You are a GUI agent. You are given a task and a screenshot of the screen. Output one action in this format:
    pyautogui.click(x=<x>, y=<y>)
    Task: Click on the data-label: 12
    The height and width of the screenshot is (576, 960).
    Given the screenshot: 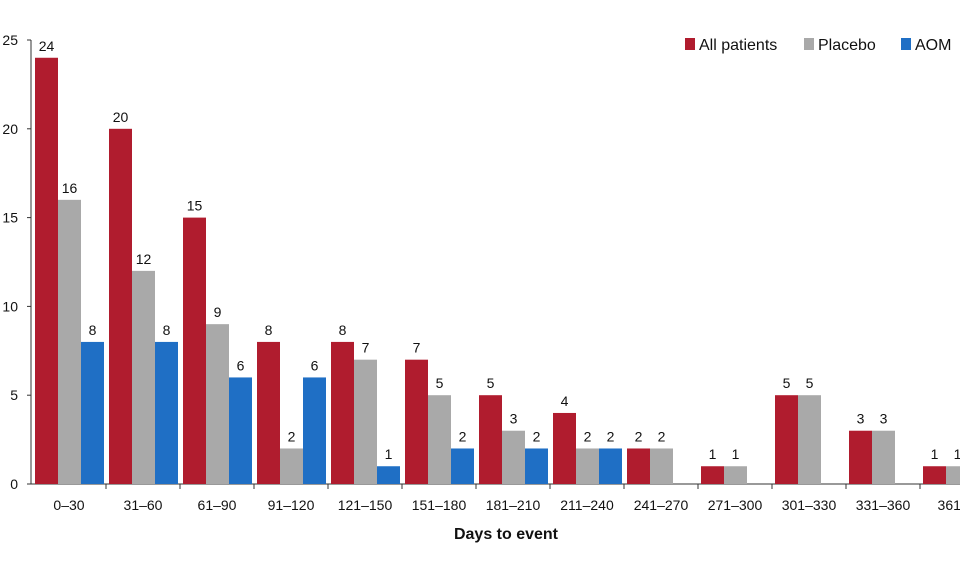 What is the action you would take?
    pyautogui.click(x=144, y=259)
    